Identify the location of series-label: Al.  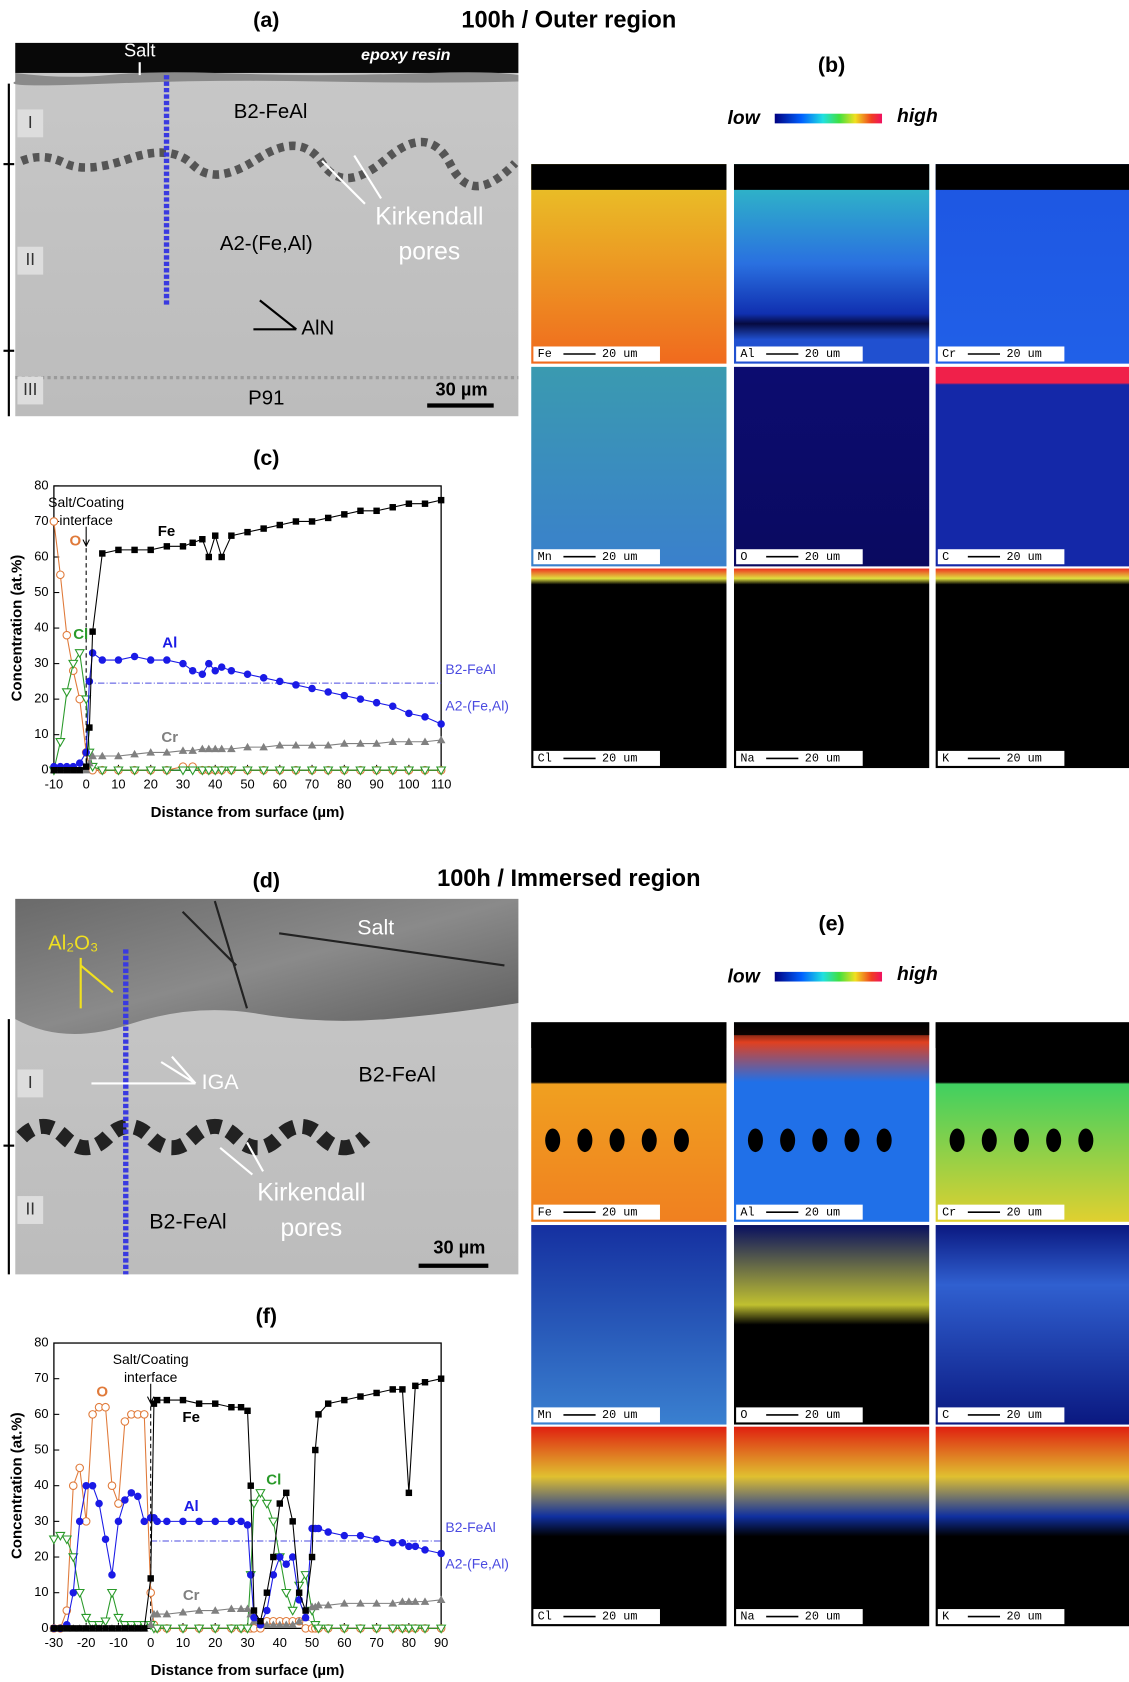
(191, 1506).